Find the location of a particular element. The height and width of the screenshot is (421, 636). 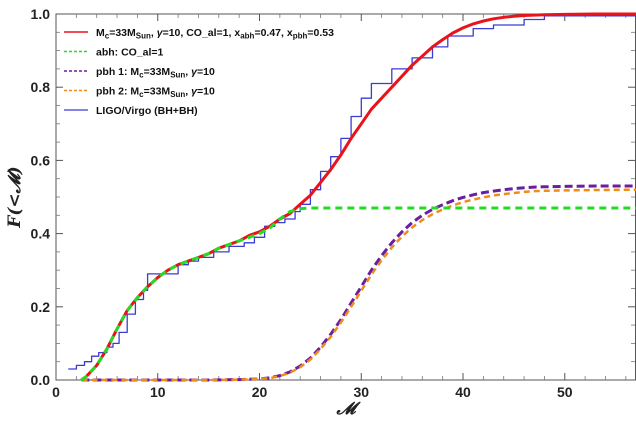

x-tick-label: 30 is located at coordinates (361, 392).